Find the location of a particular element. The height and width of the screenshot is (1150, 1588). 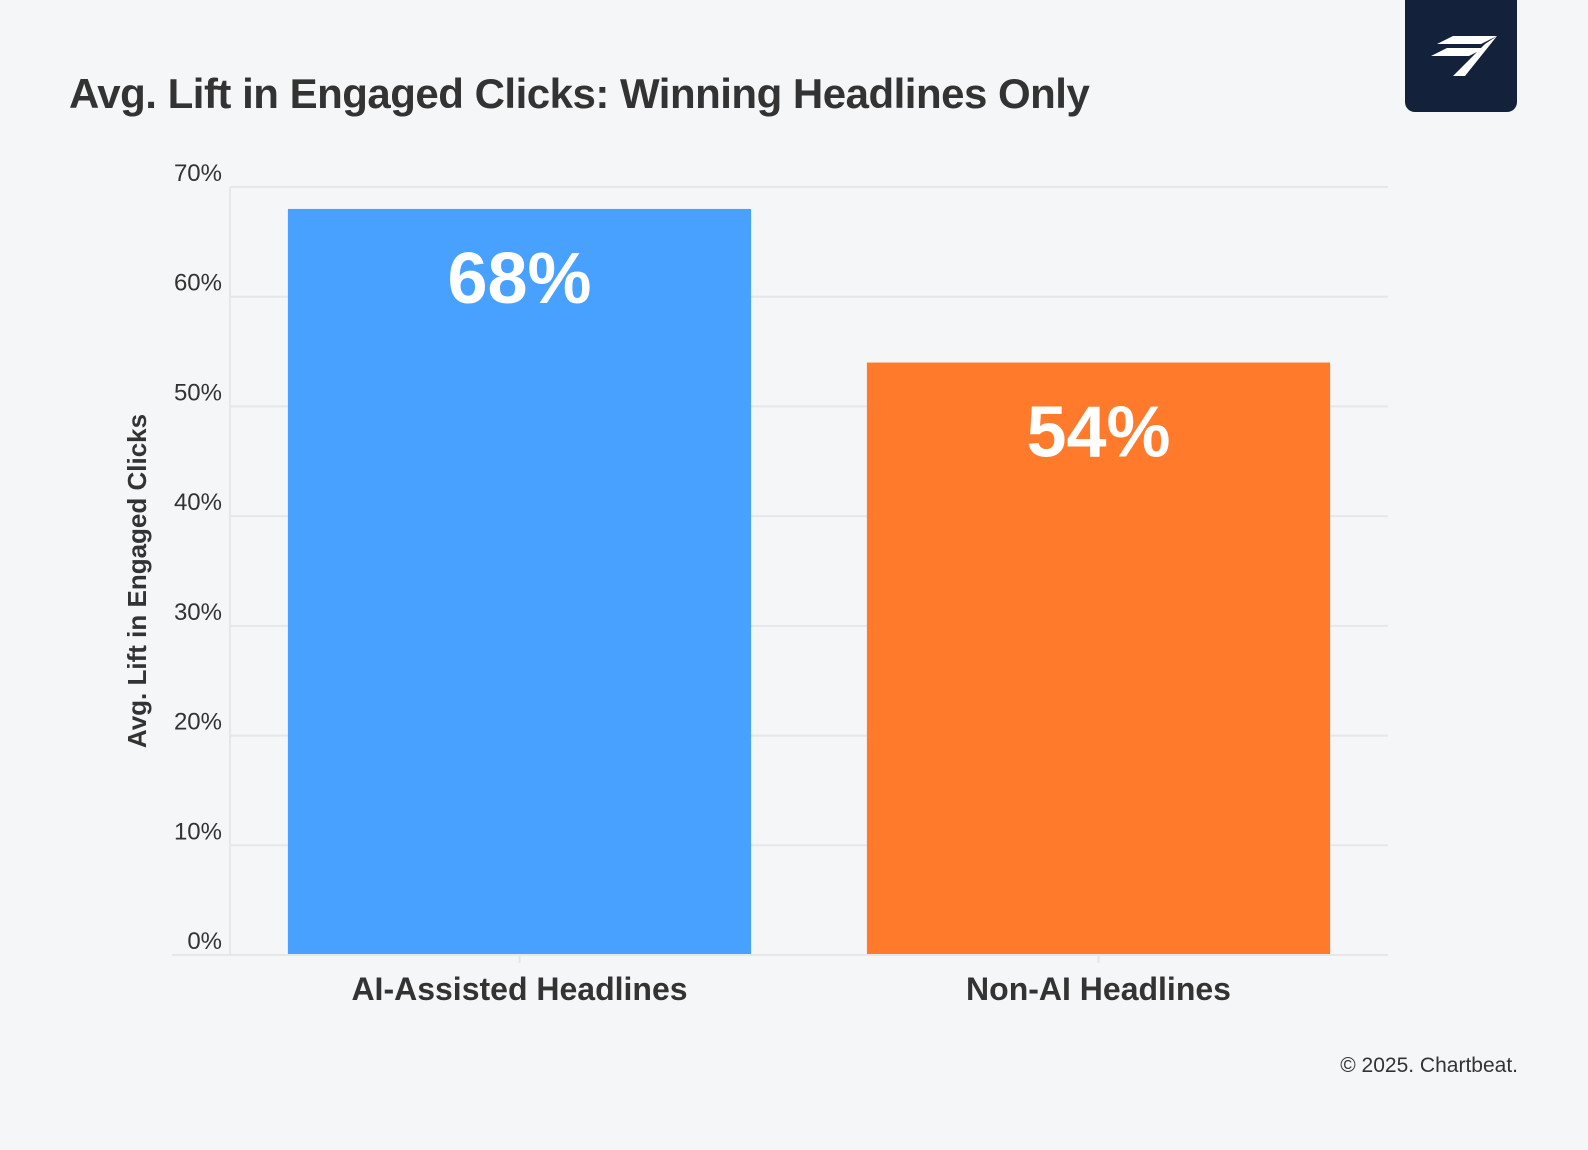

y-tick-label: 30% is located at coordinates (198, 612).